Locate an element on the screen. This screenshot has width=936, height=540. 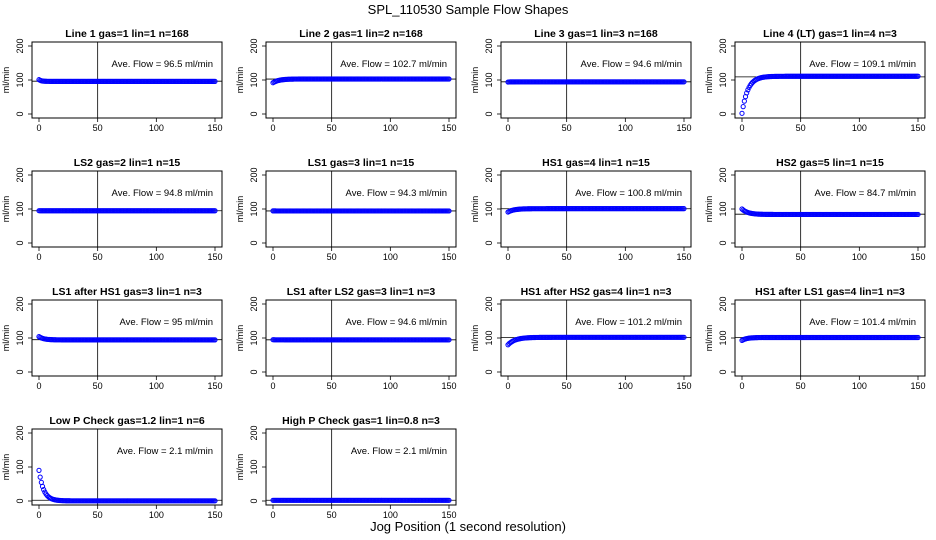
panel-title: Line 3 gas=1 lin=3 n=168 is located at coordinates (596, 34).